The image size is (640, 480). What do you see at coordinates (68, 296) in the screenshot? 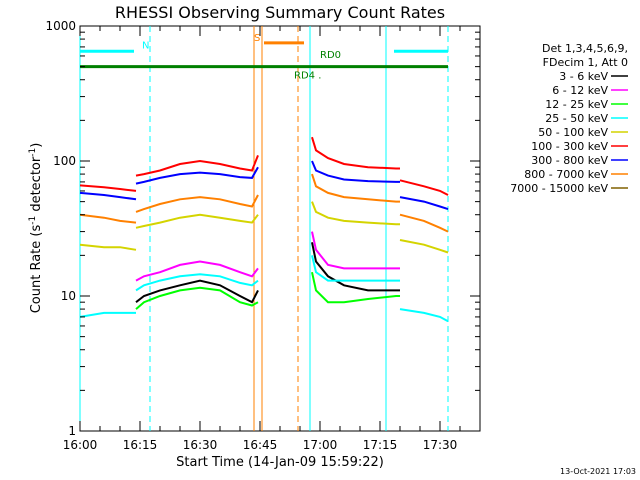
I see `y-tick-label-1: 10` at bounding box center [68, 296].